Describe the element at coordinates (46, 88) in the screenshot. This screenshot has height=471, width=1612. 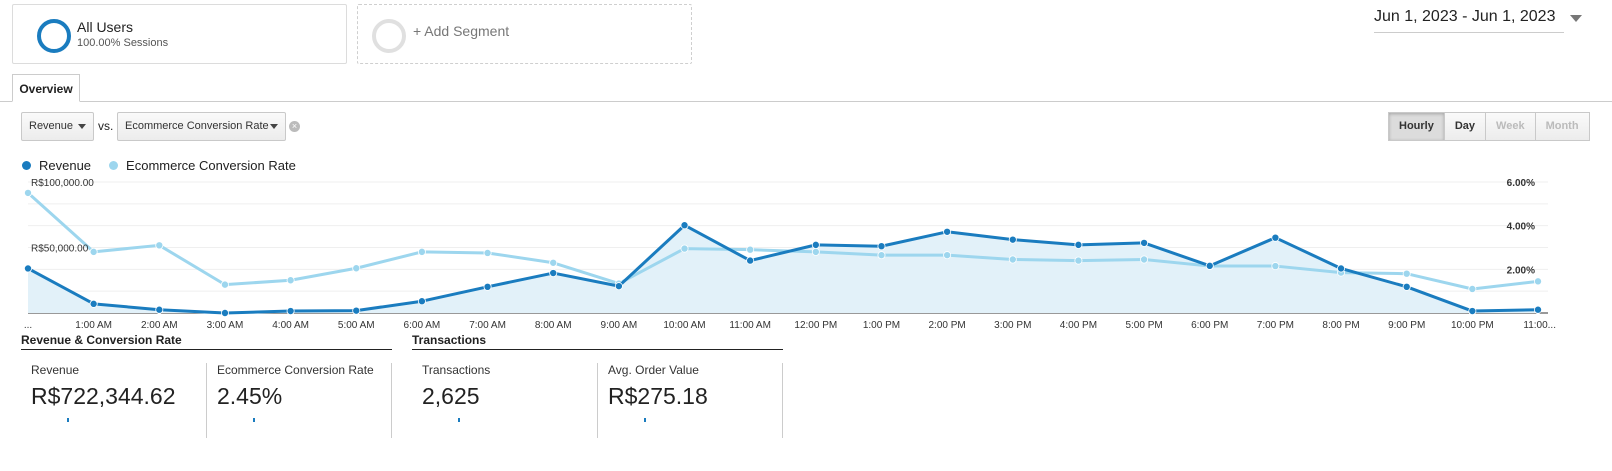
I see `tab-overview: Overview` at that location.